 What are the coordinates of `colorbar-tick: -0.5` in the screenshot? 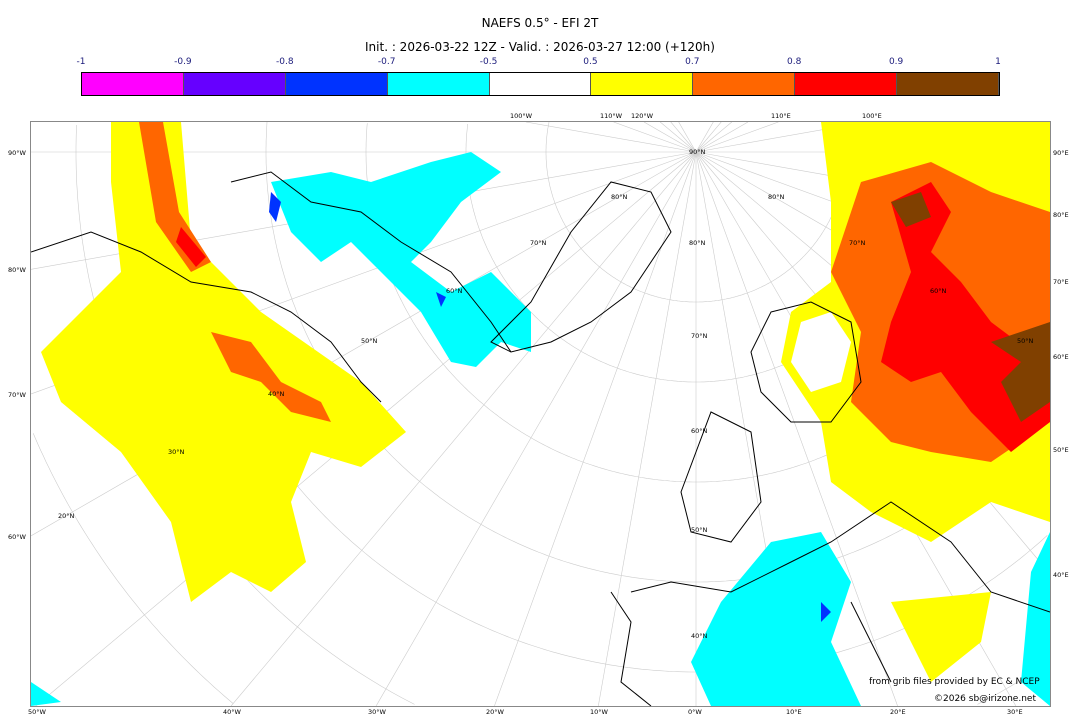 It's located at (488, 62).